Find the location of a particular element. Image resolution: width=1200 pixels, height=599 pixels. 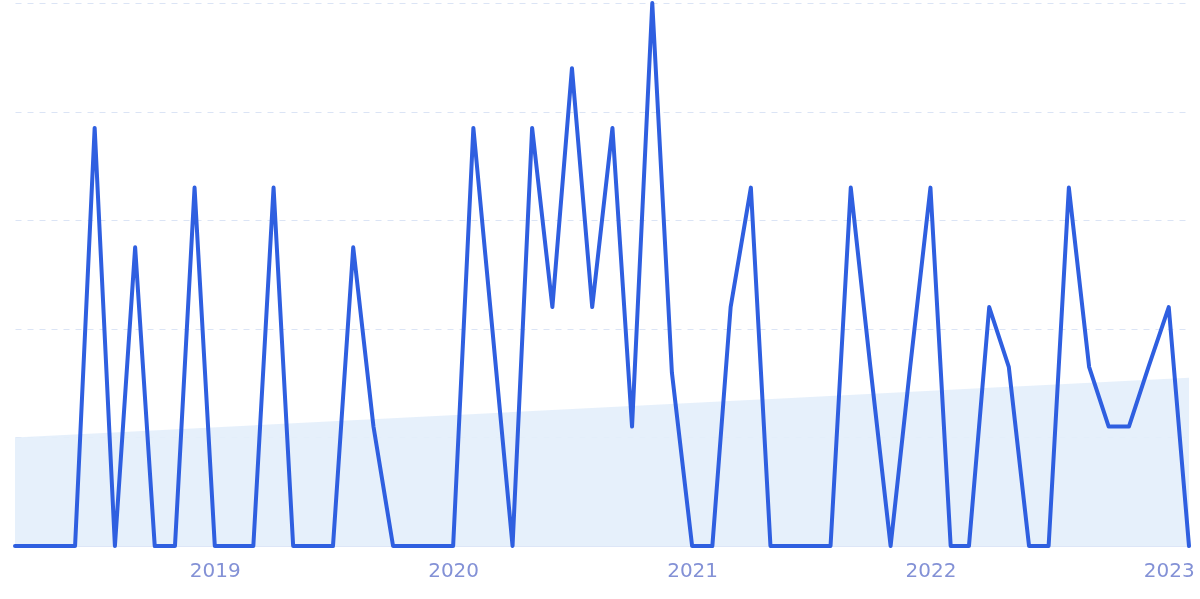

x-tick-label: 2022 is located at coordinates (931, 569).